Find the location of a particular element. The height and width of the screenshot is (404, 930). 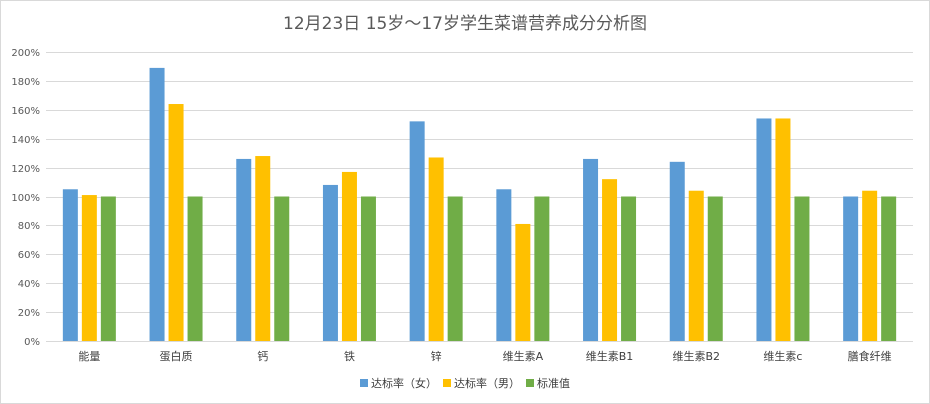

y-tick-label: 20% is located at coordinates (29, 313).